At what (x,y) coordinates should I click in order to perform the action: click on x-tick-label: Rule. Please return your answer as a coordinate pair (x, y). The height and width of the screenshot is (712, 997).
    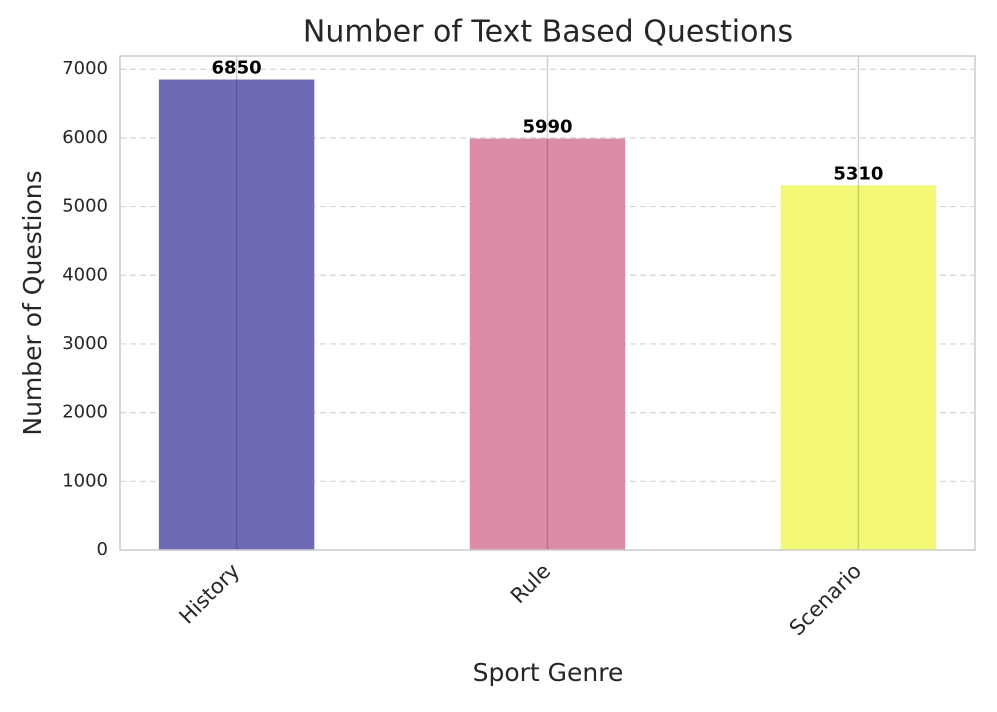
    Looking at the image, I should click on (530, 583).